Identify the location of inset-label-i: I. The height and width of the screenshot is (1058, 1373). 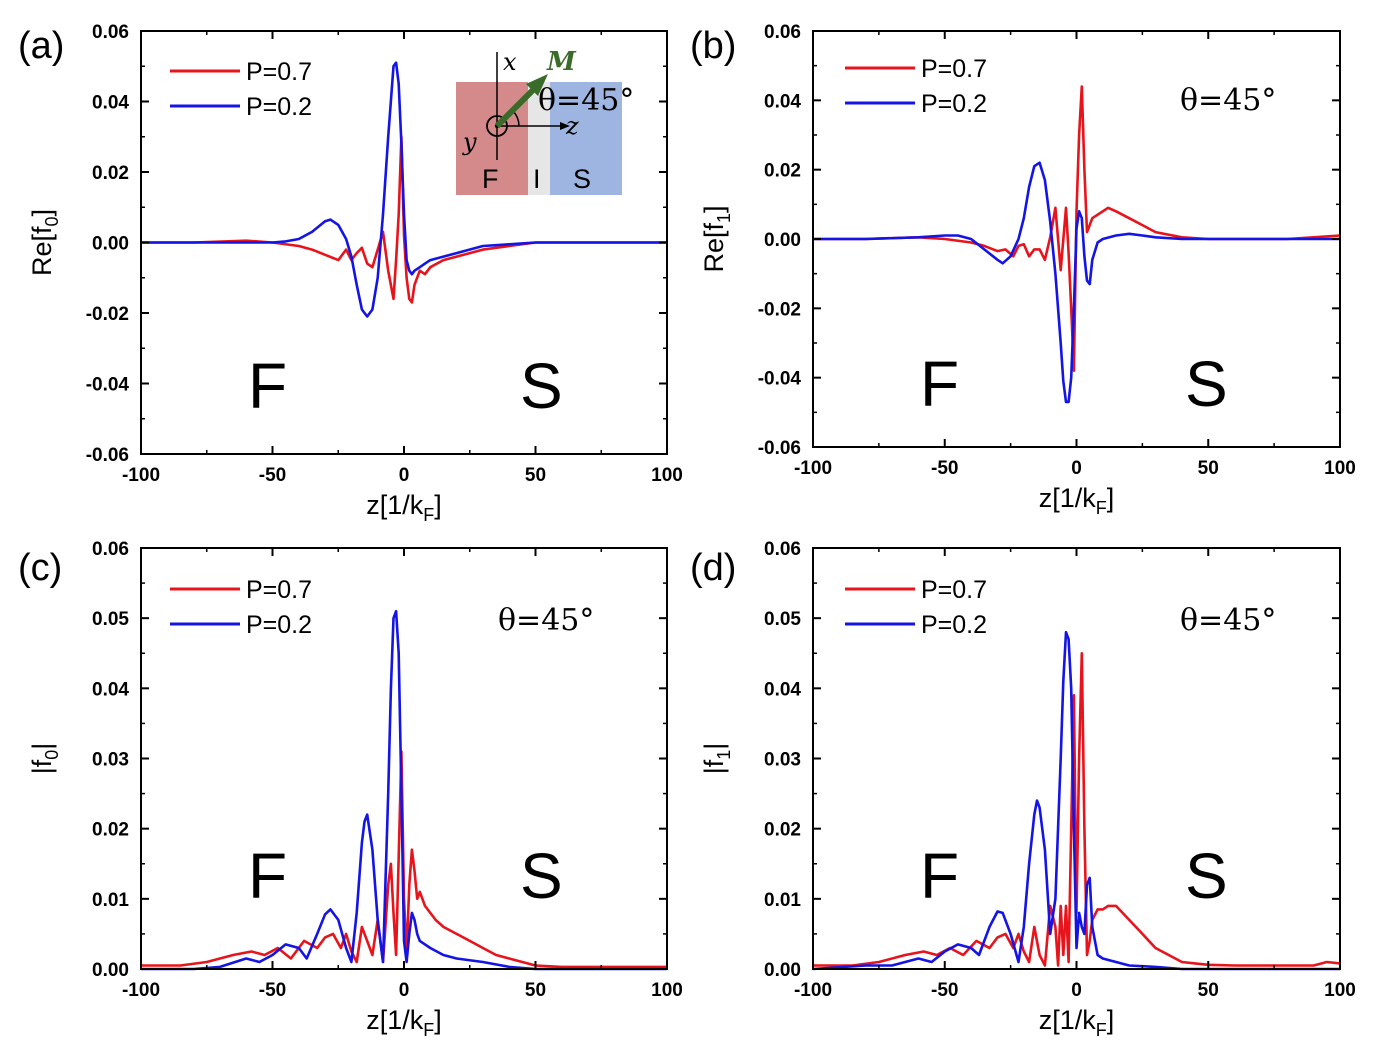
(537, 179).